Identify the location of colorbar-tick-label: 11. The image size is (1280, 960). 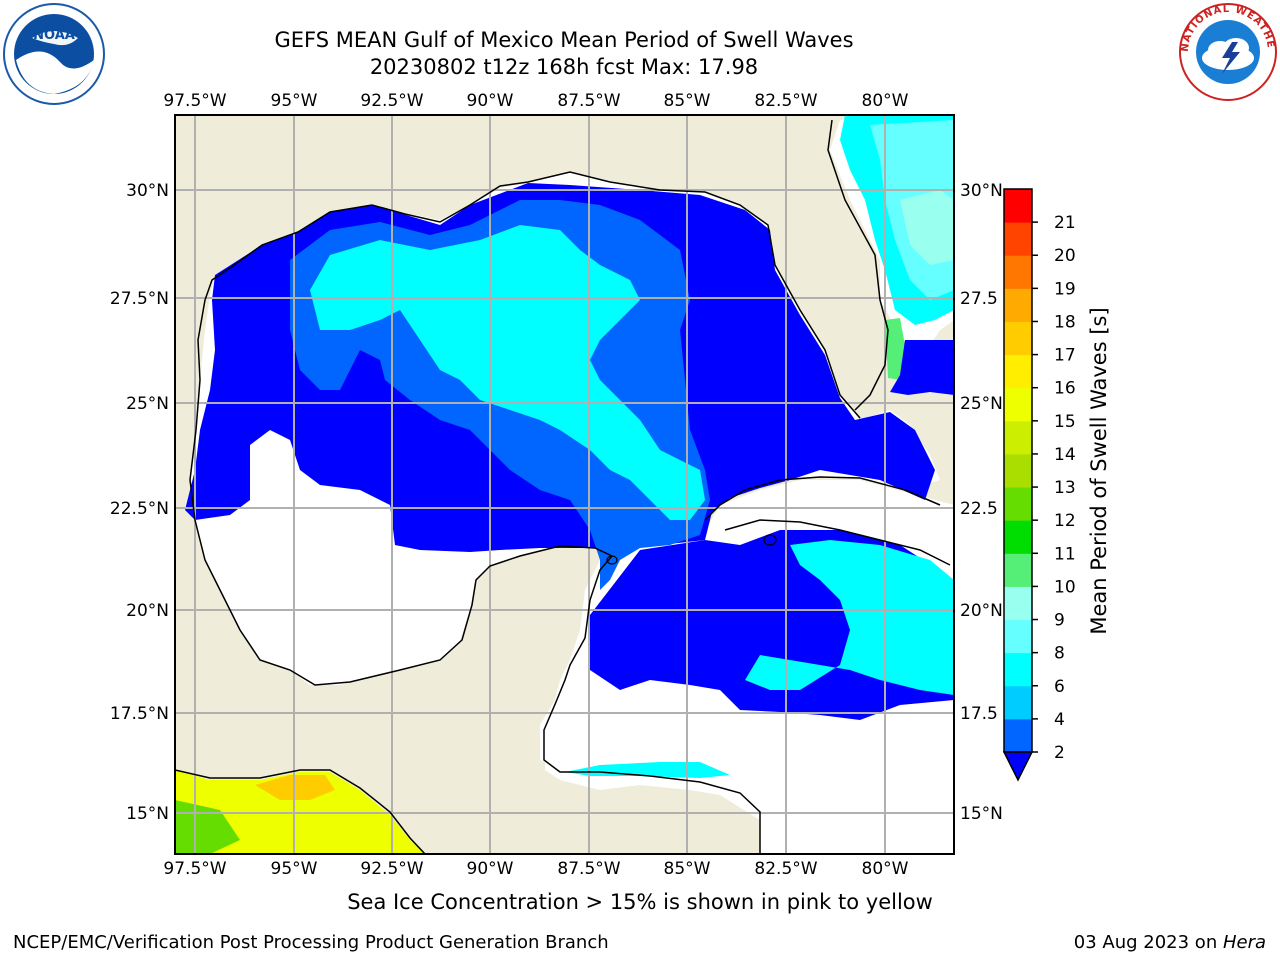
(1065, 554).